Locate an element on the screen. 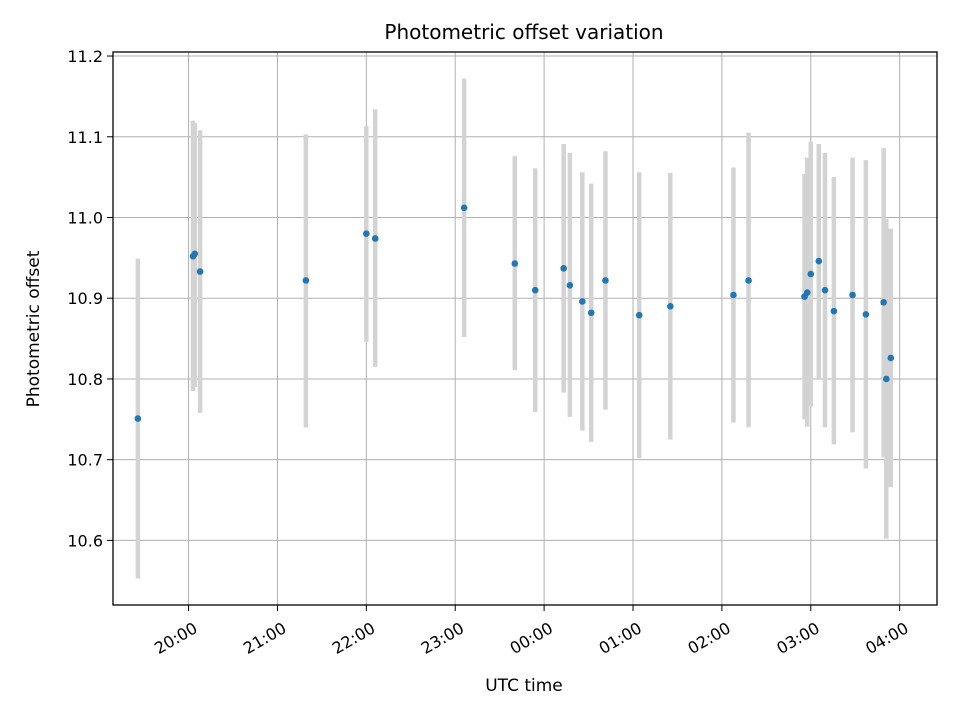 The width and height of the screenshot is (960, 720). y-axis-ticks: 10.6 10.7 10.8 10.9 11.0 11.1 11.2 is located at coordinates (90, 298).